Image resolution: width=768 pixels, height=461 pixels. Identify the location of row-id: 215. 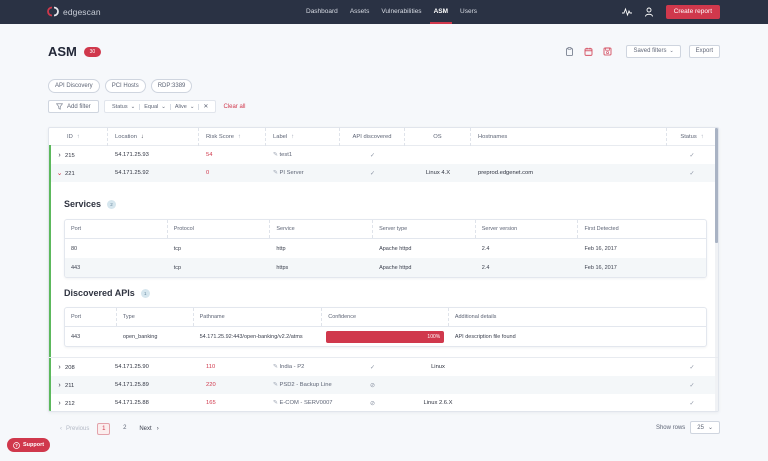
(70, 155).